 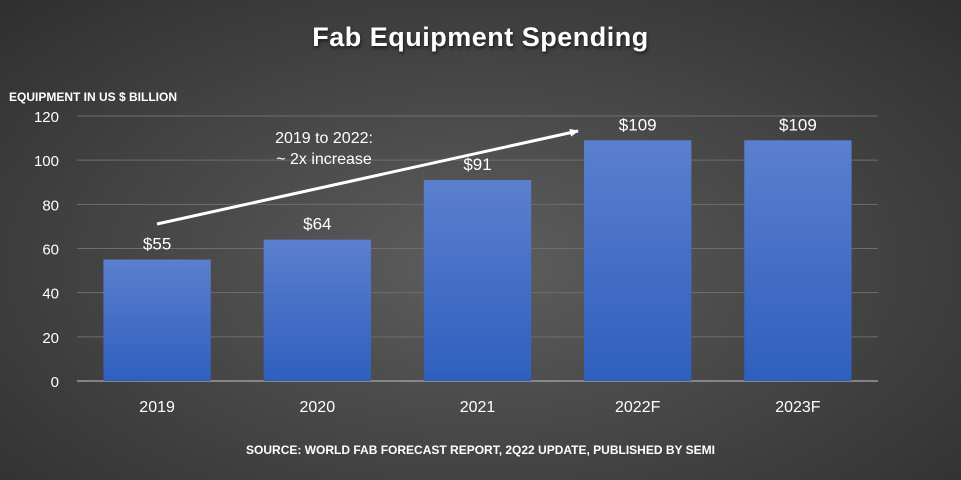 I want to click on y-axis-label: EQUIPMENT IN US $ BILLION, so click(x=93, y=97).